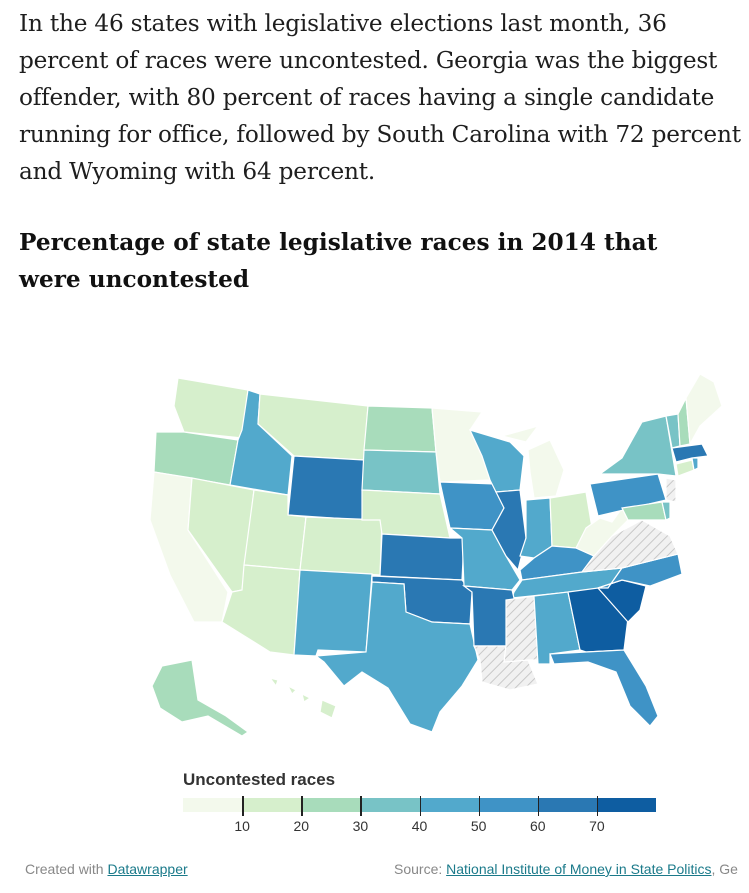  Describe the element at coordinates (644, 511) in the screenshot. I see `state-maryland` at that location.